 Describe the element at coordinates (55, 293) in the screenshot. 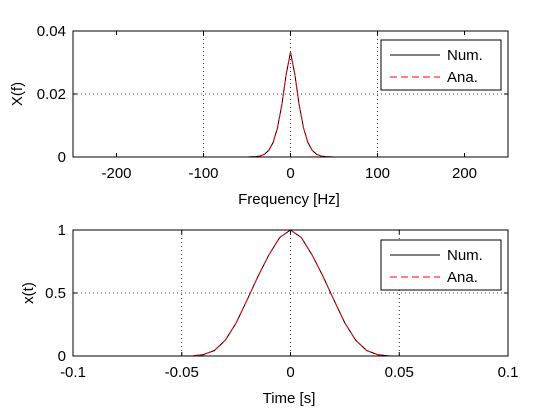

I see `time-y-tick-label: 0.5` at that location.